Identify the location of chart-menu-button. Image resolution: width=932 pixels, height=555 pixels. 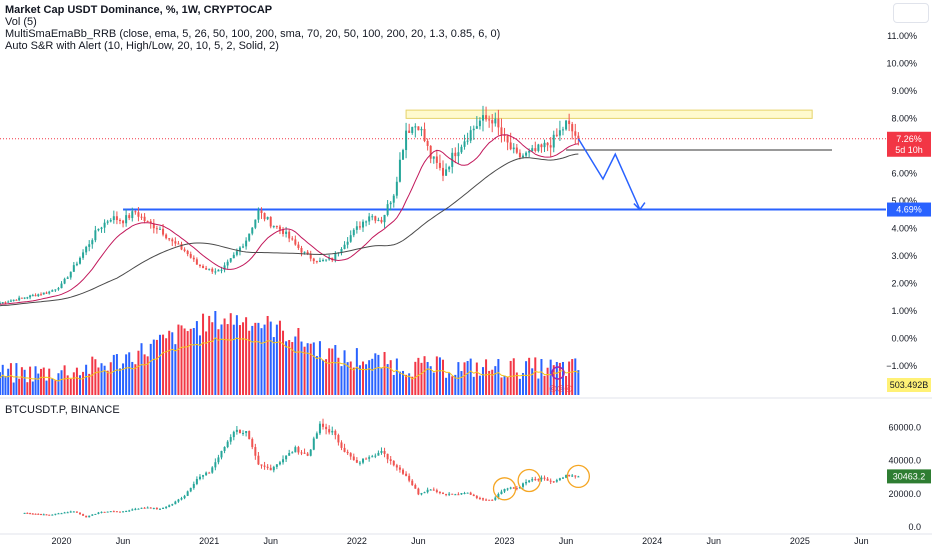
(911, 13).